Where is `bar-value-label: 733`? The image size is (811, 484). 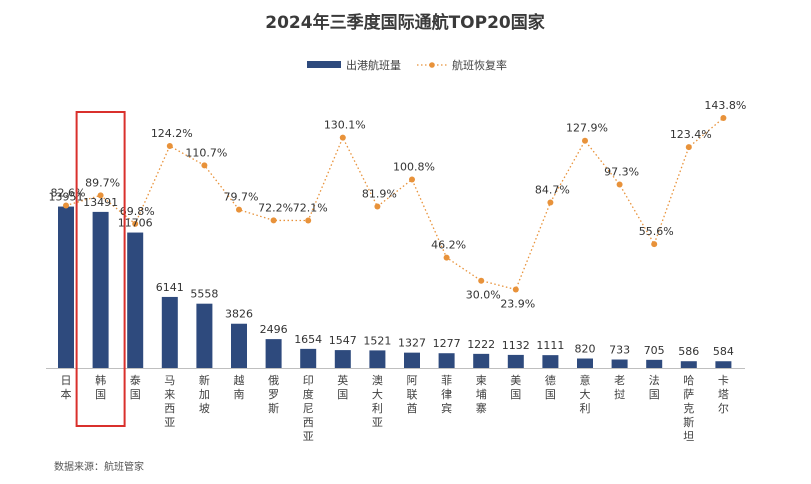
bar-value-label: 733 is located at coordinates (619, 350).